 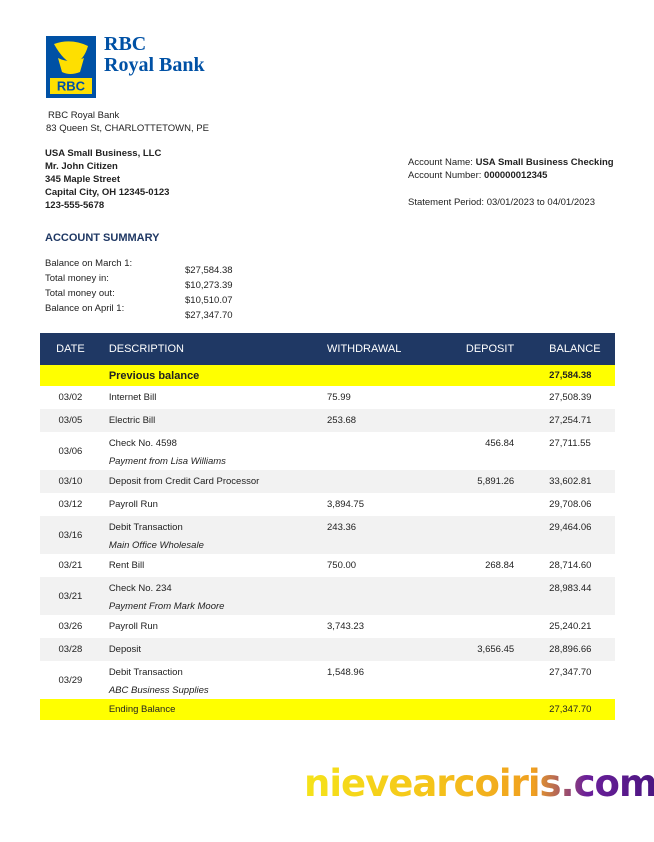 I want to click on balance-cell: 27,254.71, so click(x=577, y=420).